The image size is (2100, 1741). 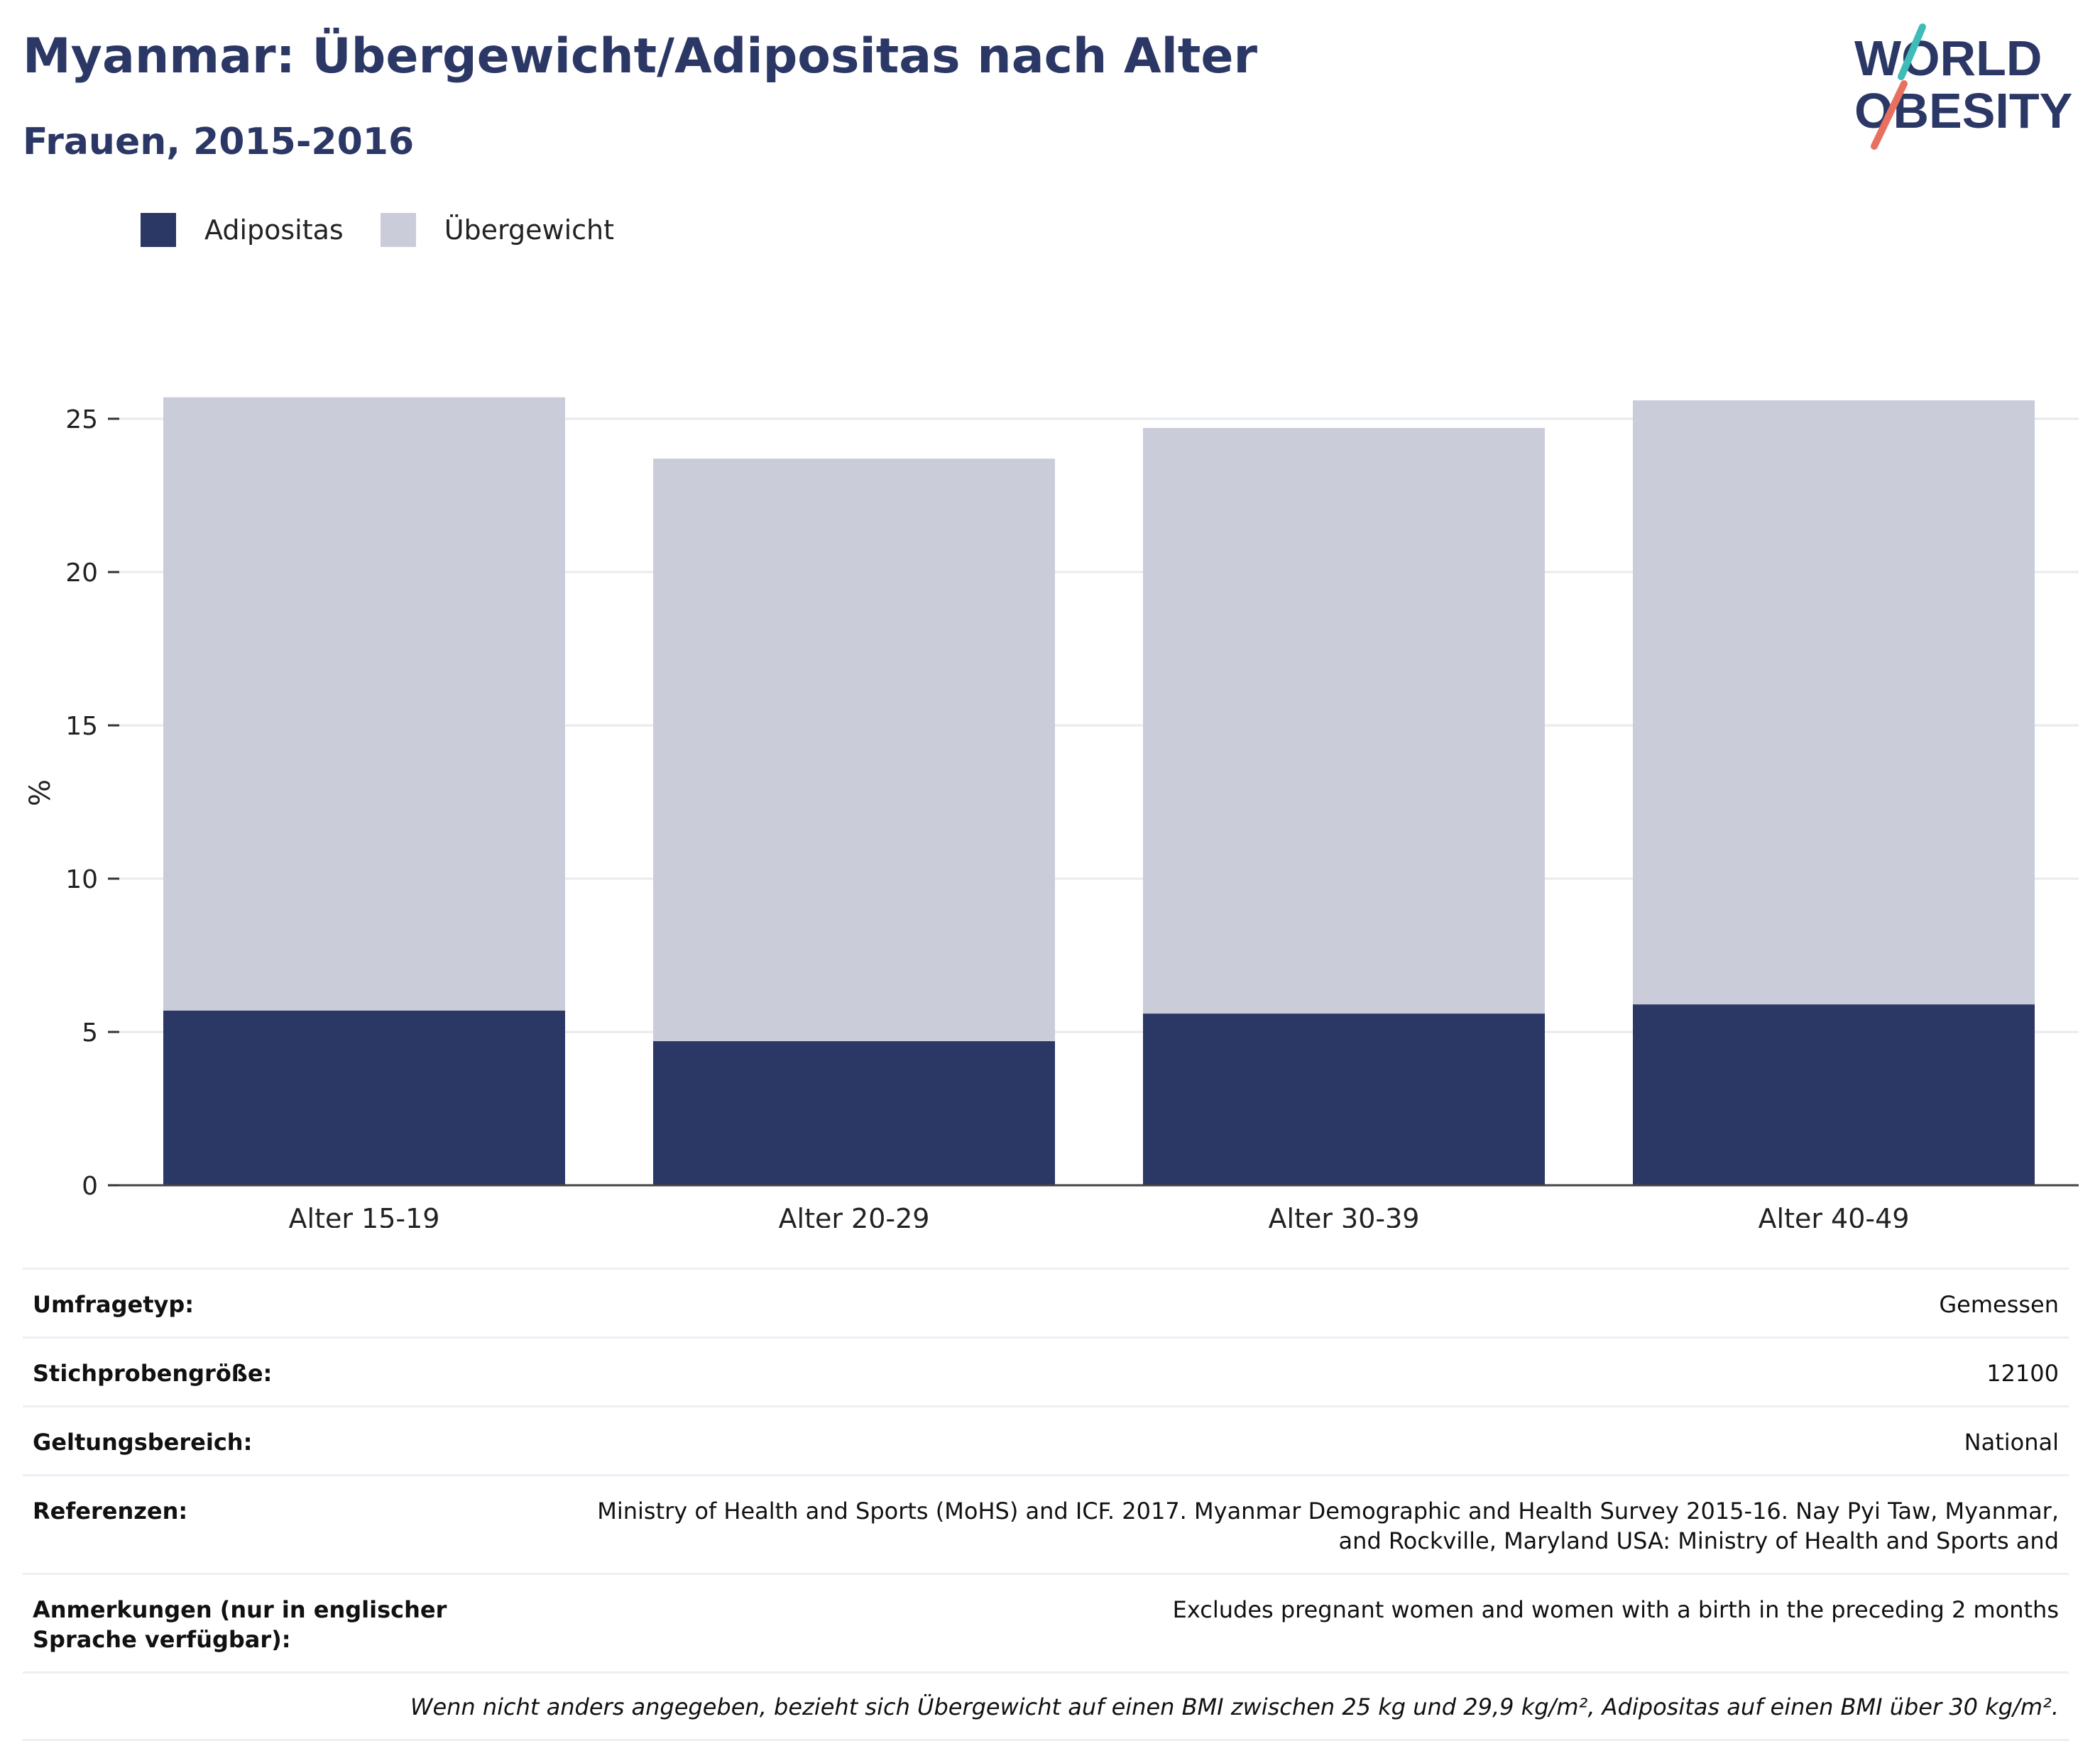 I want to click on world-obesity-logo: WORLD OBESITY, so click(x=1963, y=86).